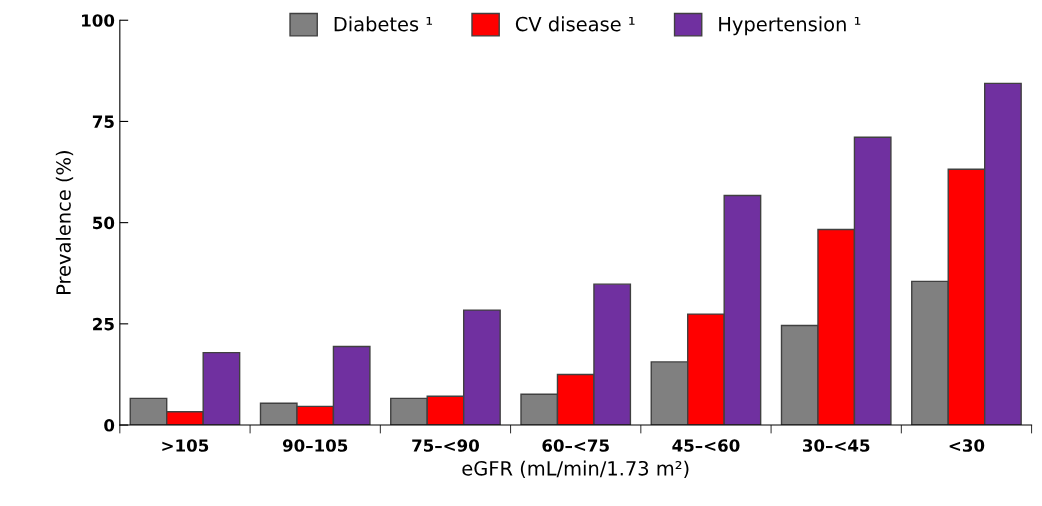  Describe the element at coordinates (64, 222) in the screenshot. I see `y-axis-title: Prevalence (%)` at that location.